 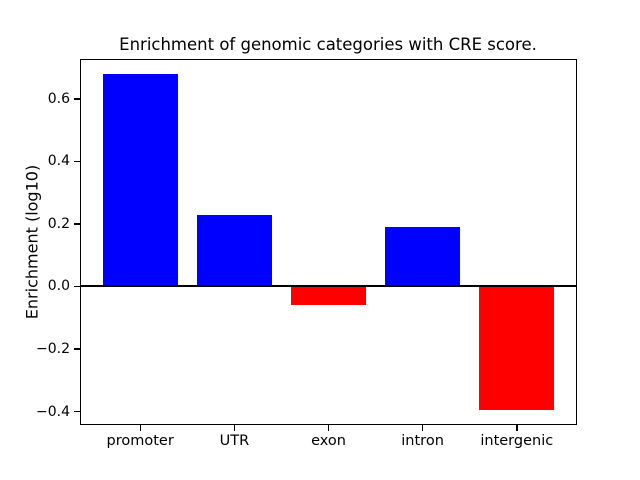 I want to click on x-tick-label-UTR: UTR, so click(x=234, y=441).